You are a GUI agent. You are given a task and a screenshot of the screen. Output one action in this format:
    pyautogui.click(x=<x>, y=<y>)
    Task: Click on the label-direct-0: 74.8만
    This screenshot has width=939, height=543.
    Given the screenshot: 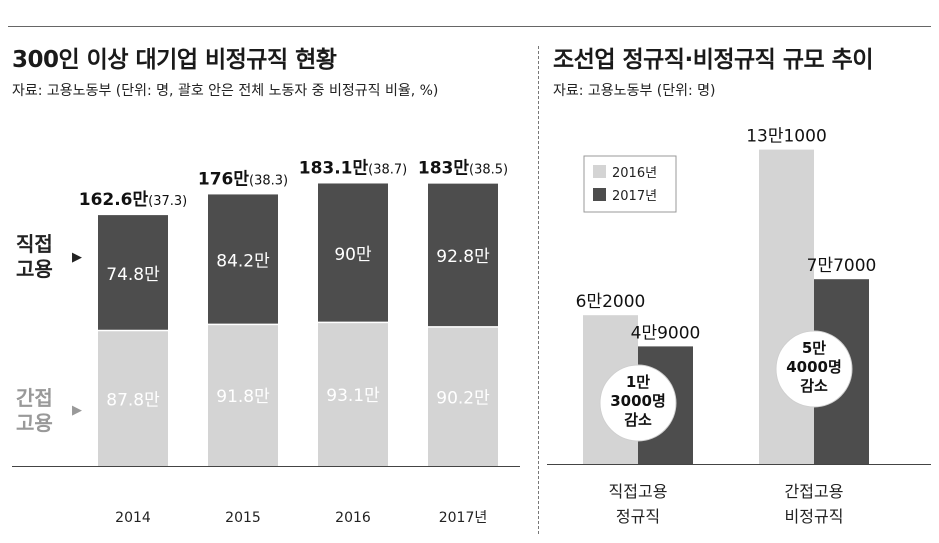 What is the action you would take?
    pyautogui.click(x=133, y=275)
    